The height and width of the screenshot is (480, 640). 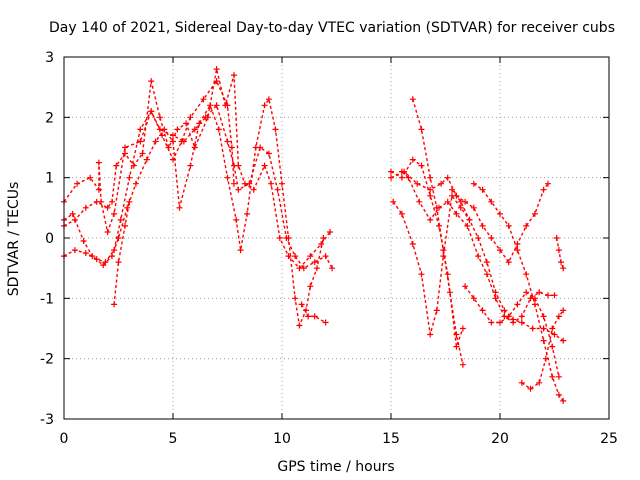 What do you see at coordinates (500, 439) in the screenshot?
I see `x-tick-label: 20` at bounding box center [500, 439].